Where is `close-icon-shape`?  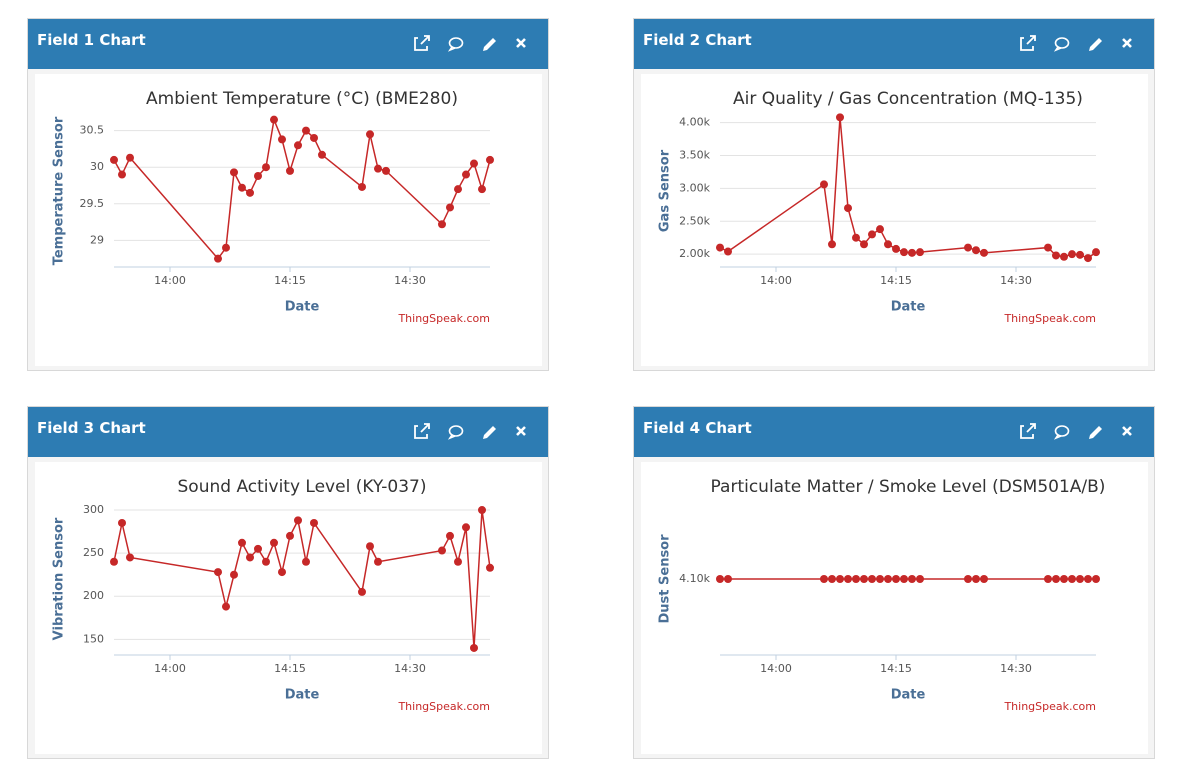
close-icon-shape is located at coordinates (1127, 43).